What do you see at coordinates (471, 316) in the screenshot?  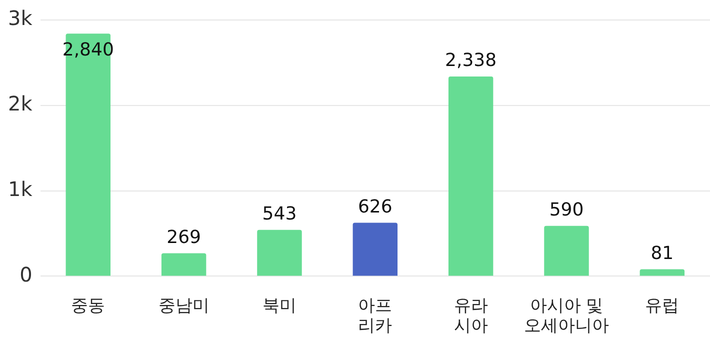 I see `x-tick-label: 유라 시아` at bounding box center [471, 316].